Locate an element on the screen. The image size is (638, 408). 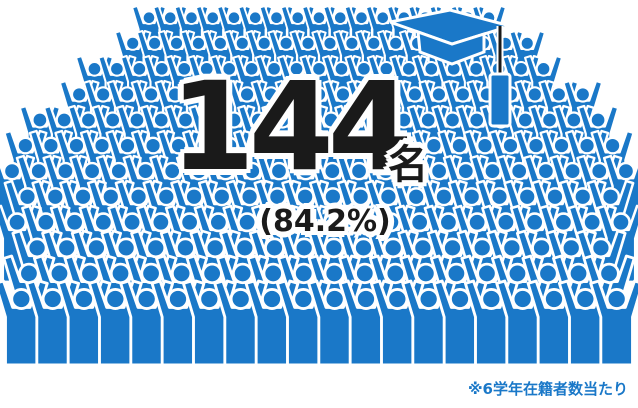
footnote: ※6学年在籍者数当たり is located at coordinates (547, 389).